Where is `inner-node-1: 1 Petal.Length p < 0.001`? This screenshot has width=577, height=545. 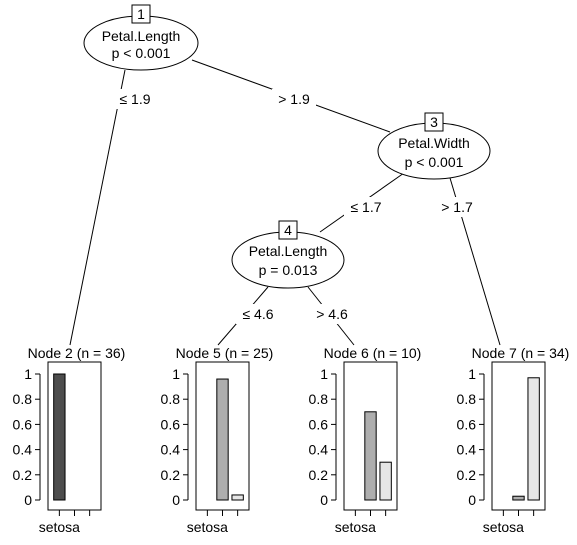
inner-node-1: 1 Petal.Length p < 0.001 is located at coordinates (141, 37).